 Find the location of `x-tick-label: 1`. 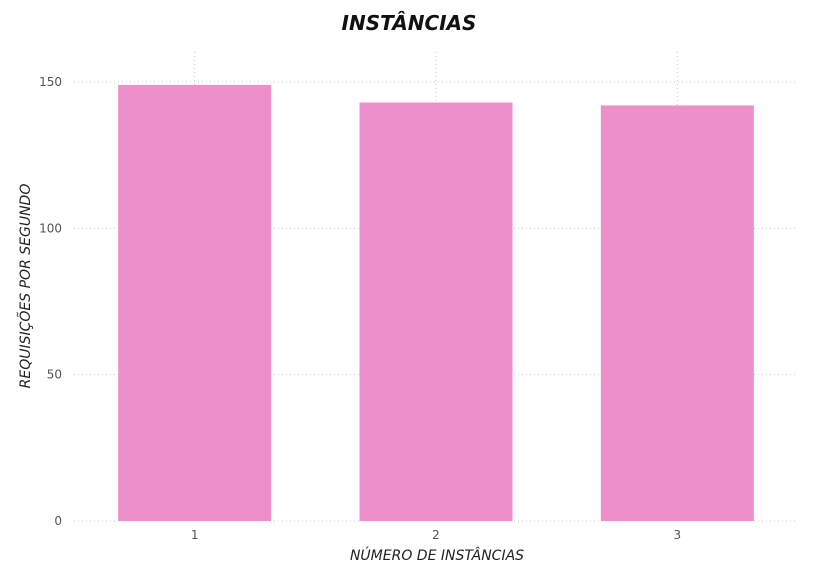

x-tick-label: 1 is located at coordinates (195, 535).